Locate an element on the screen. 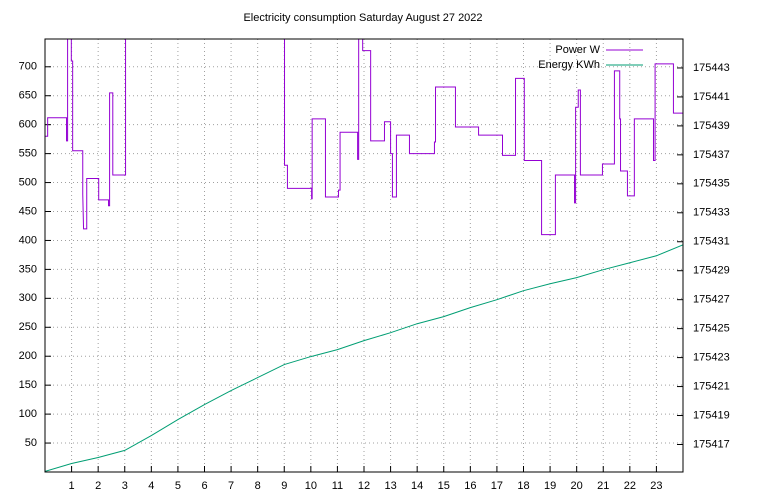 This screenshot has height=500, width=768. y-tick-label: 200 is located at coordinates (28, 356).